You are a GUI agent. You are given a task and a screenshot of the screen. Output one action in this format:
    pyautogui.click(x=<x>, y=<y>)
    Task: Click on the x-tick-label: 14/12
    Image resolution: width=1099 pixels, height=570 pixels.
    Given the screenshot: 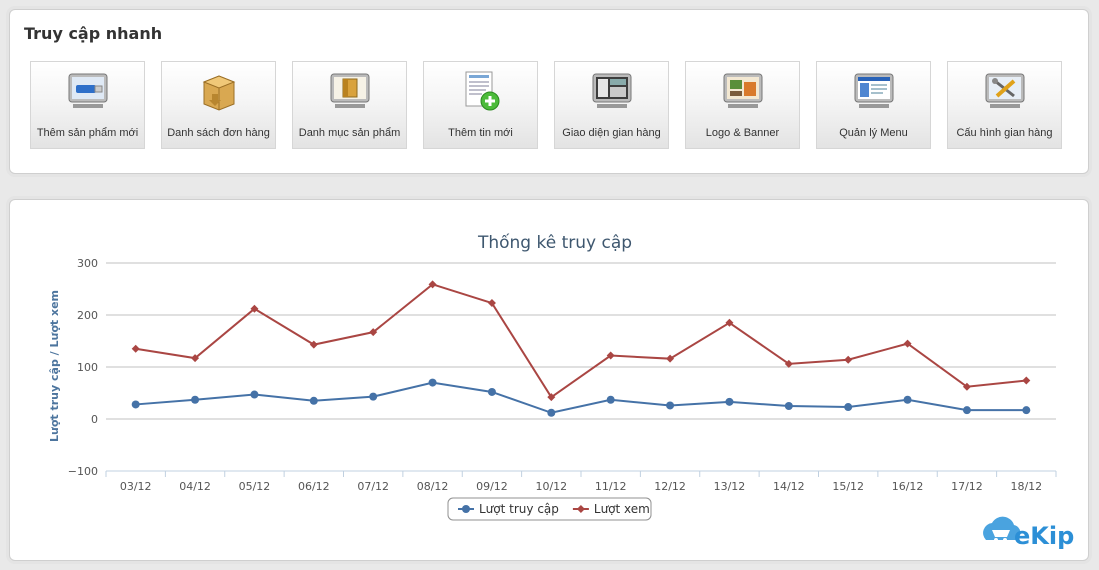 What is the action you would take?
    pyautogui.click(x=789, y=486)
    